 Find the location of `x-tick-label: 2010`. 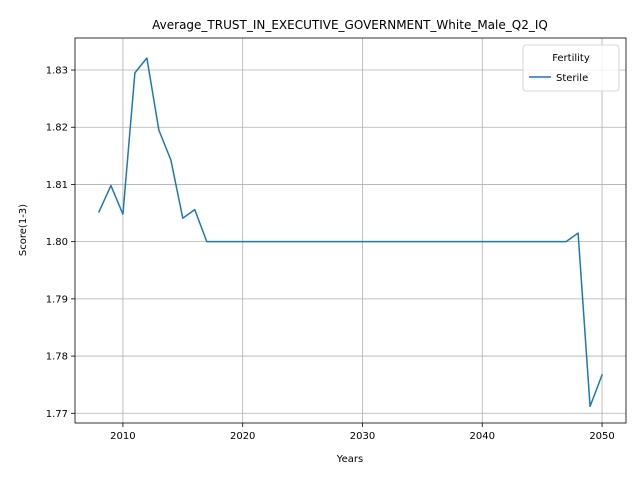

x-tick-label: 2010 is located at coordinates (122, 436).